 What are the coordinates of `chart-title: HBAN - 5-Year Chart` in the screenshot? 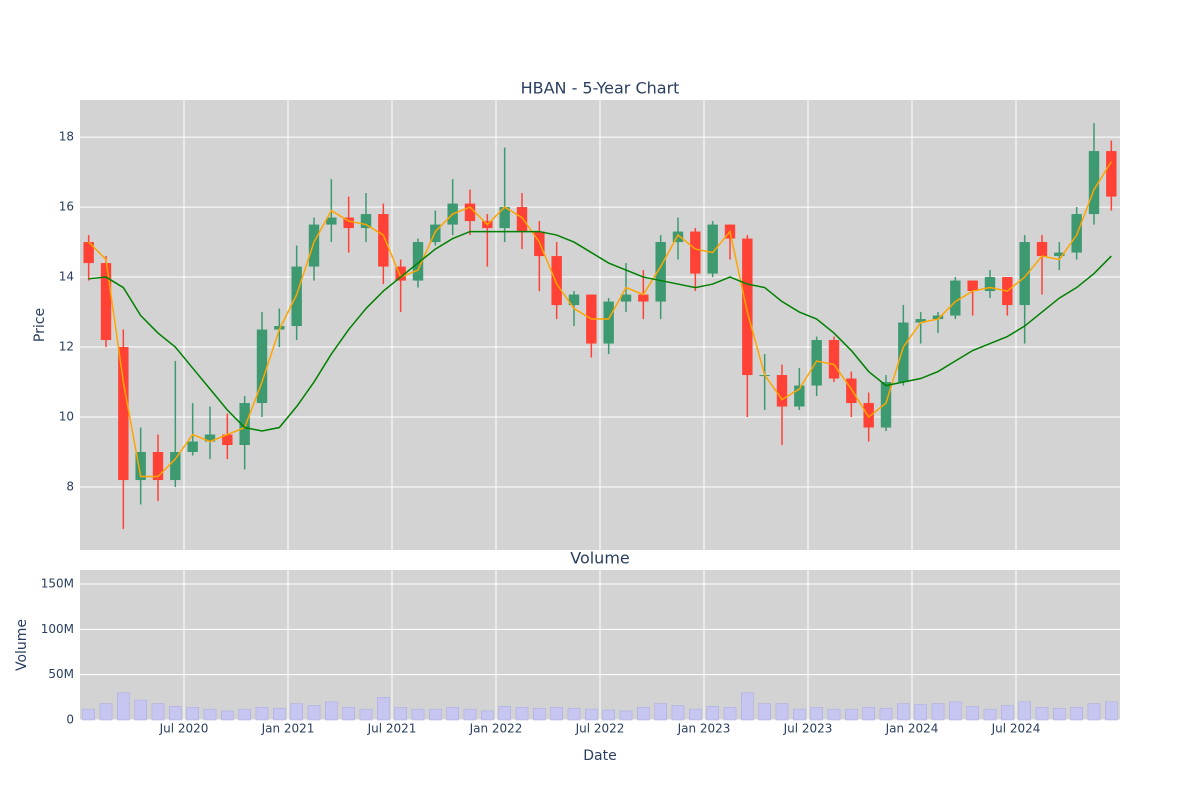 It's located at (600, 88).